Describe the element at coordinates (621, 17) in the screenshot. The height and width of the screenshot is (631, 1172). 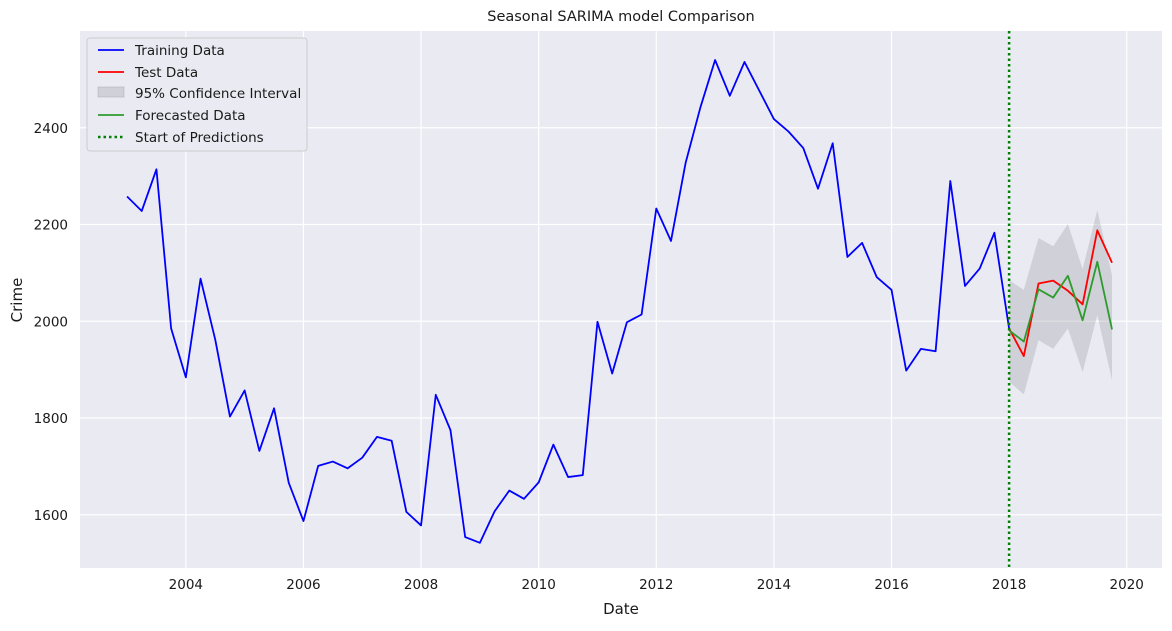
I see `chart-title: Seasonal SARIMA model Comparison` at that location.